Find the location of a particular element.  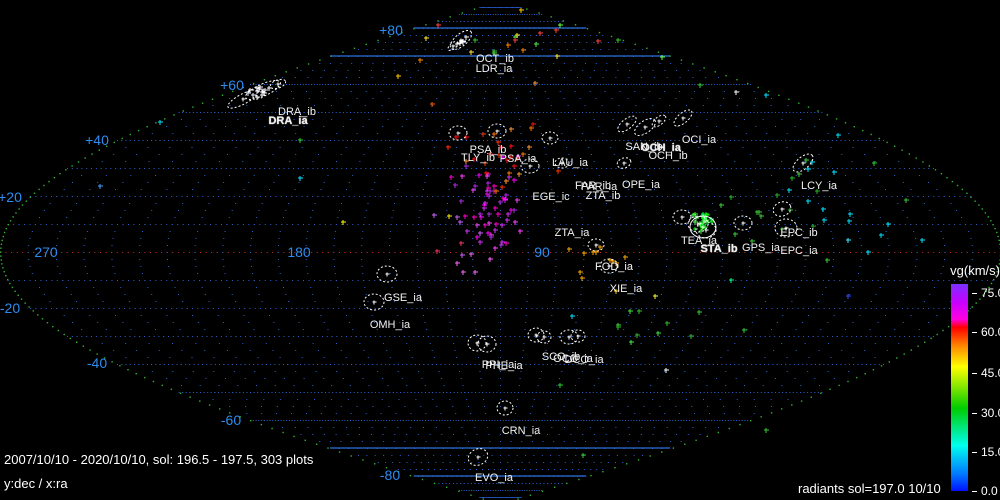

radiant-label: SAN_ib is located at coordinates (644, 147).